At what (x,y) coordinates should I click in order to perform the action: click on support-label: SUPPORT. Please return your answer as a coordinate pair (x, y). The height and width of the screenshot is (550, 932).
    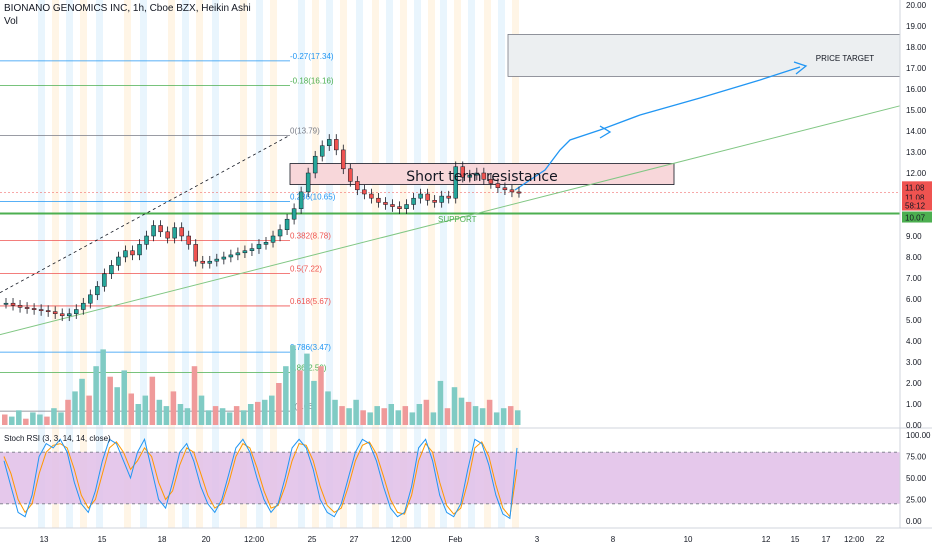
    Looking at the image, I should click on (457, 219).